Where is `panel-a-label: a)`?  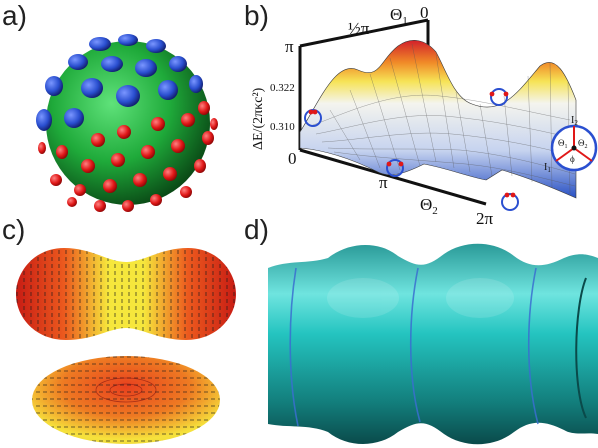
panel-a-label: a) is located at coordinates (14, 15).